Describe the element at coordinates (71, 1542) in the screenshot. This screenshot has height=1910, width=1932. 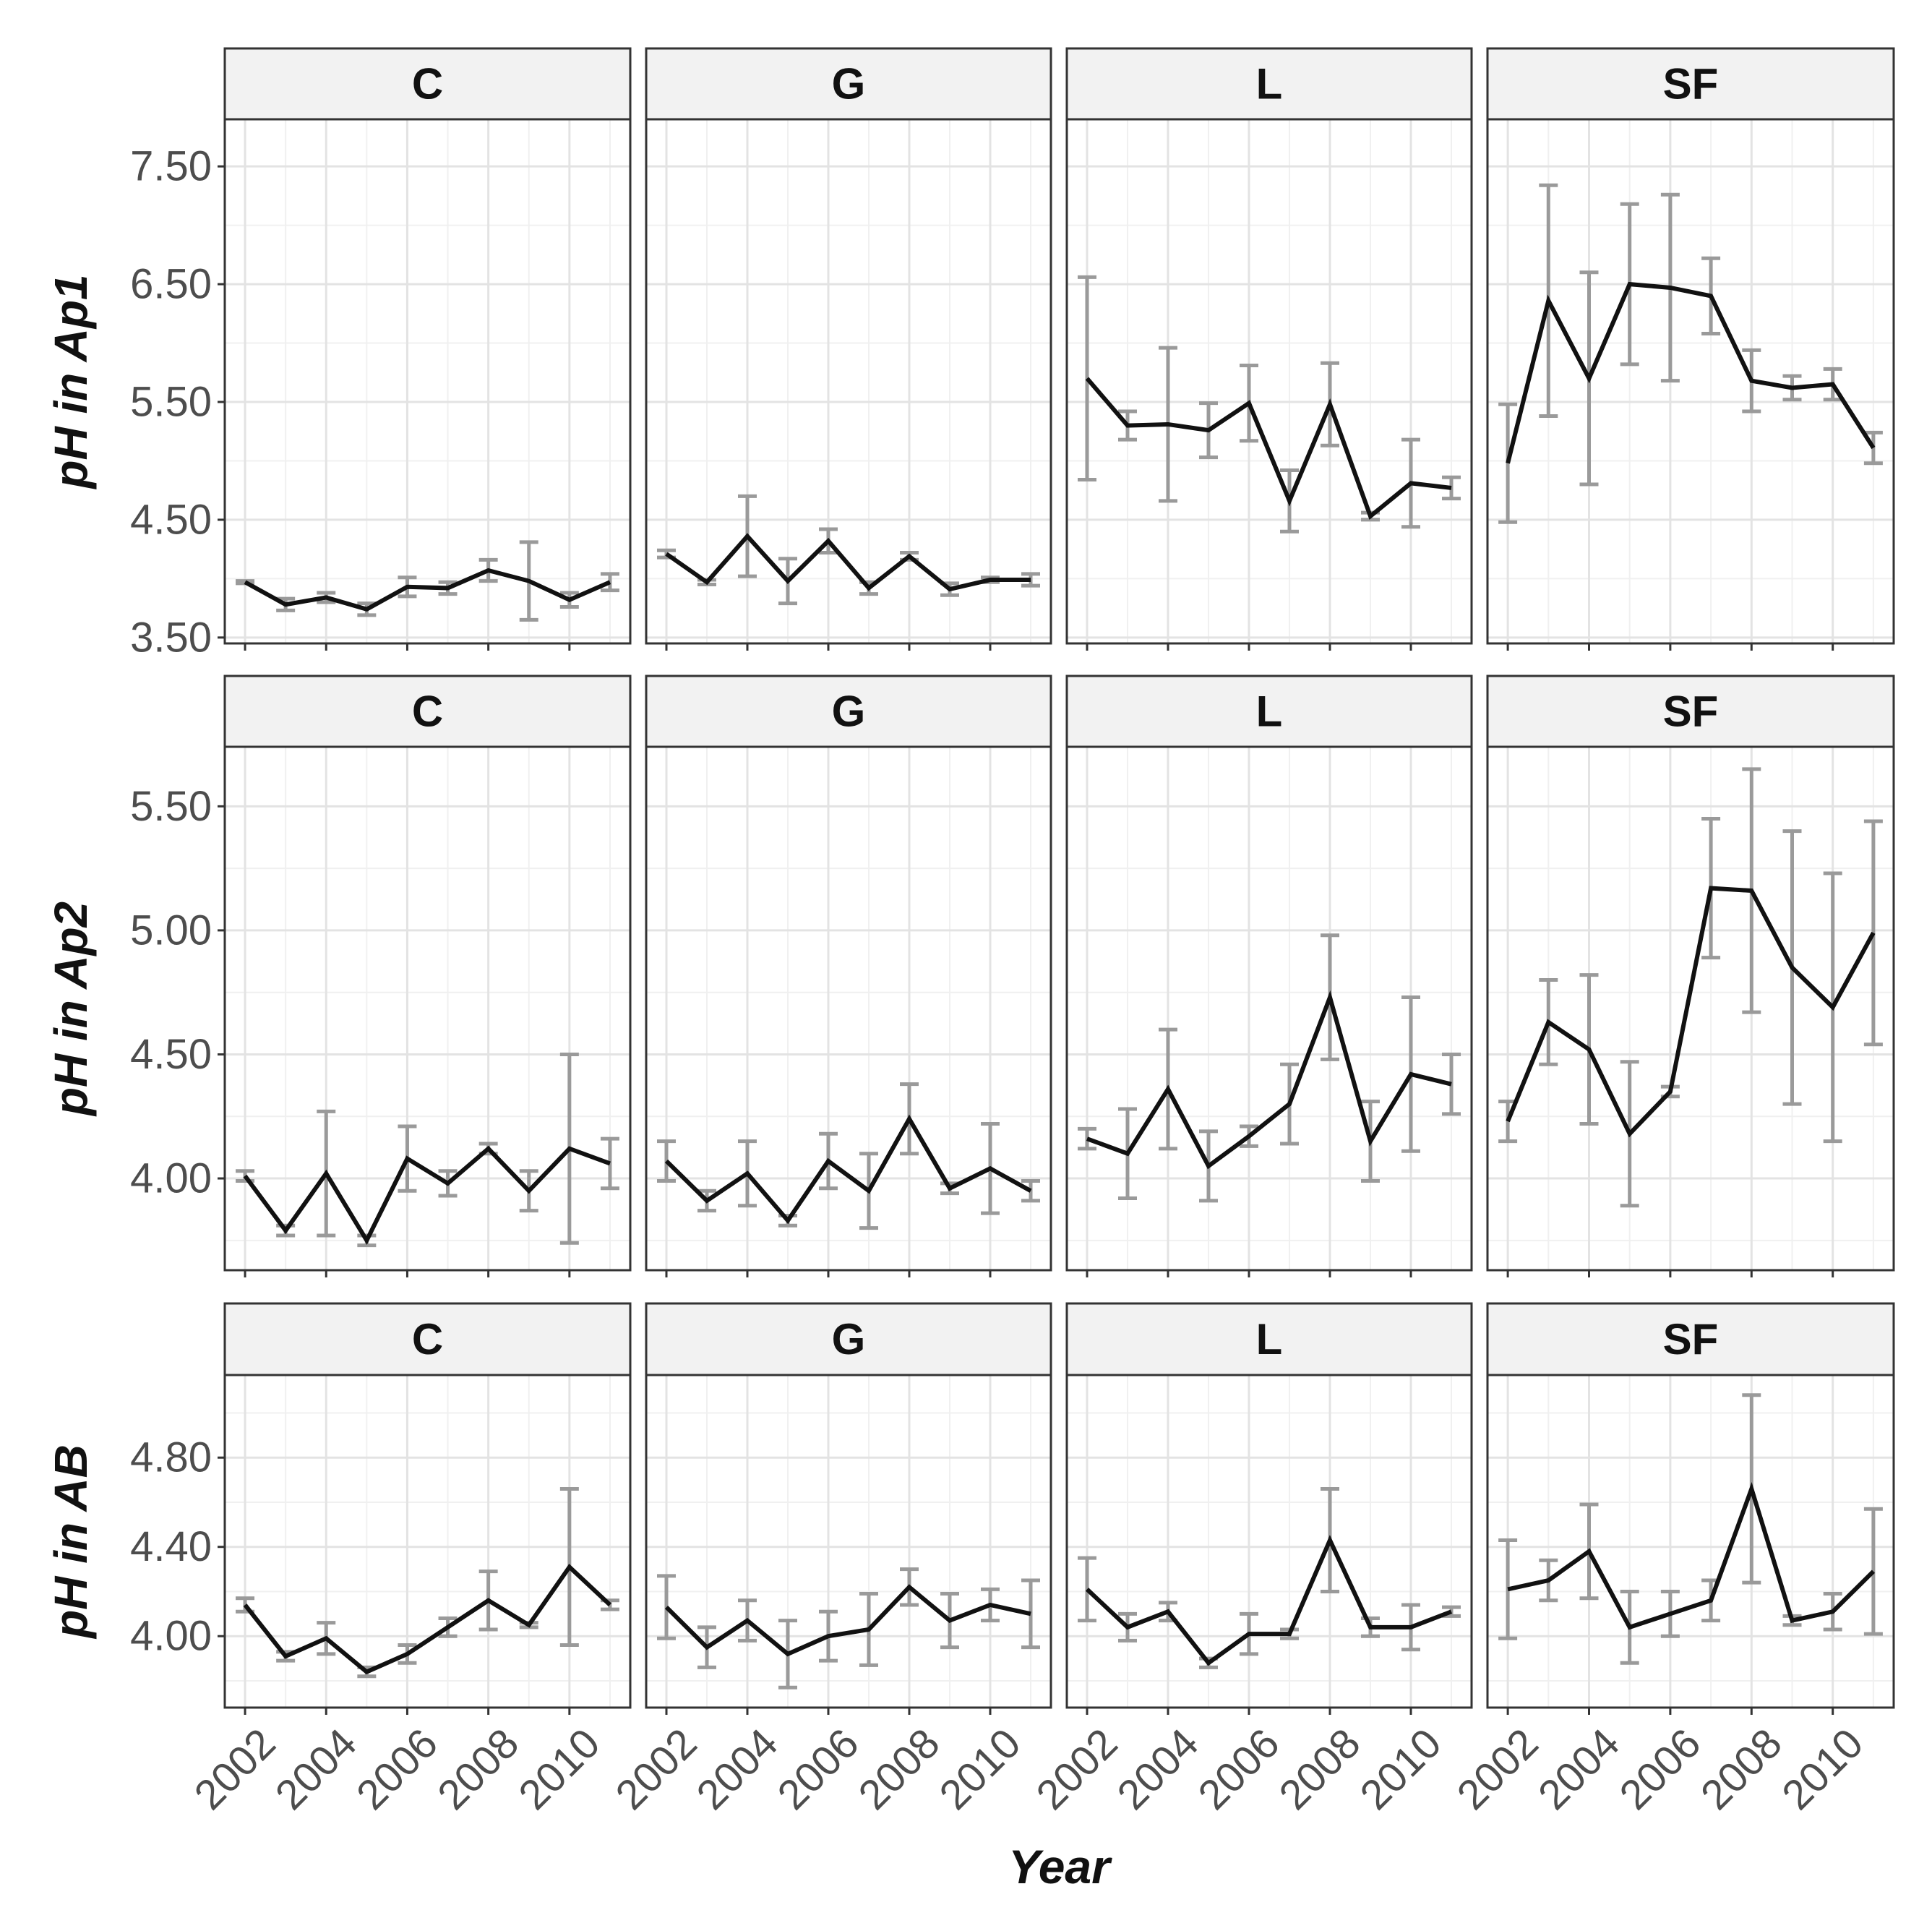
I see `y-axis-title: pH in AB` at that location.